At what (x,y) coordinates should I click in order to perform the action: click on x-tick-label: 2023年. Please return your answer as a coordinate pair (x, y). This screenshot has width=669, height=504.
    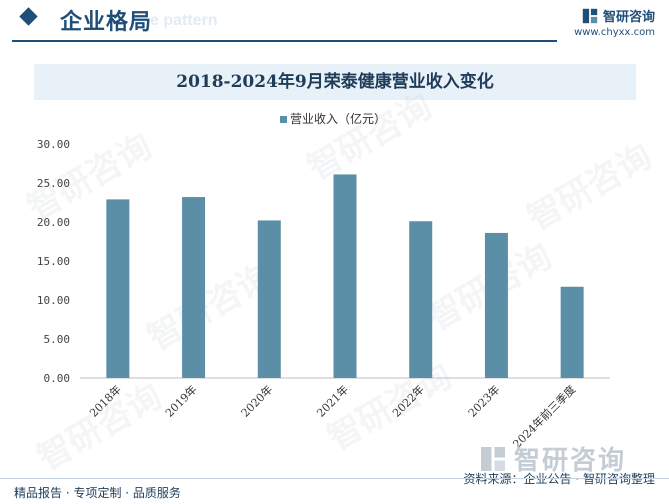
    Looking at the image, I should click on (483, 400).